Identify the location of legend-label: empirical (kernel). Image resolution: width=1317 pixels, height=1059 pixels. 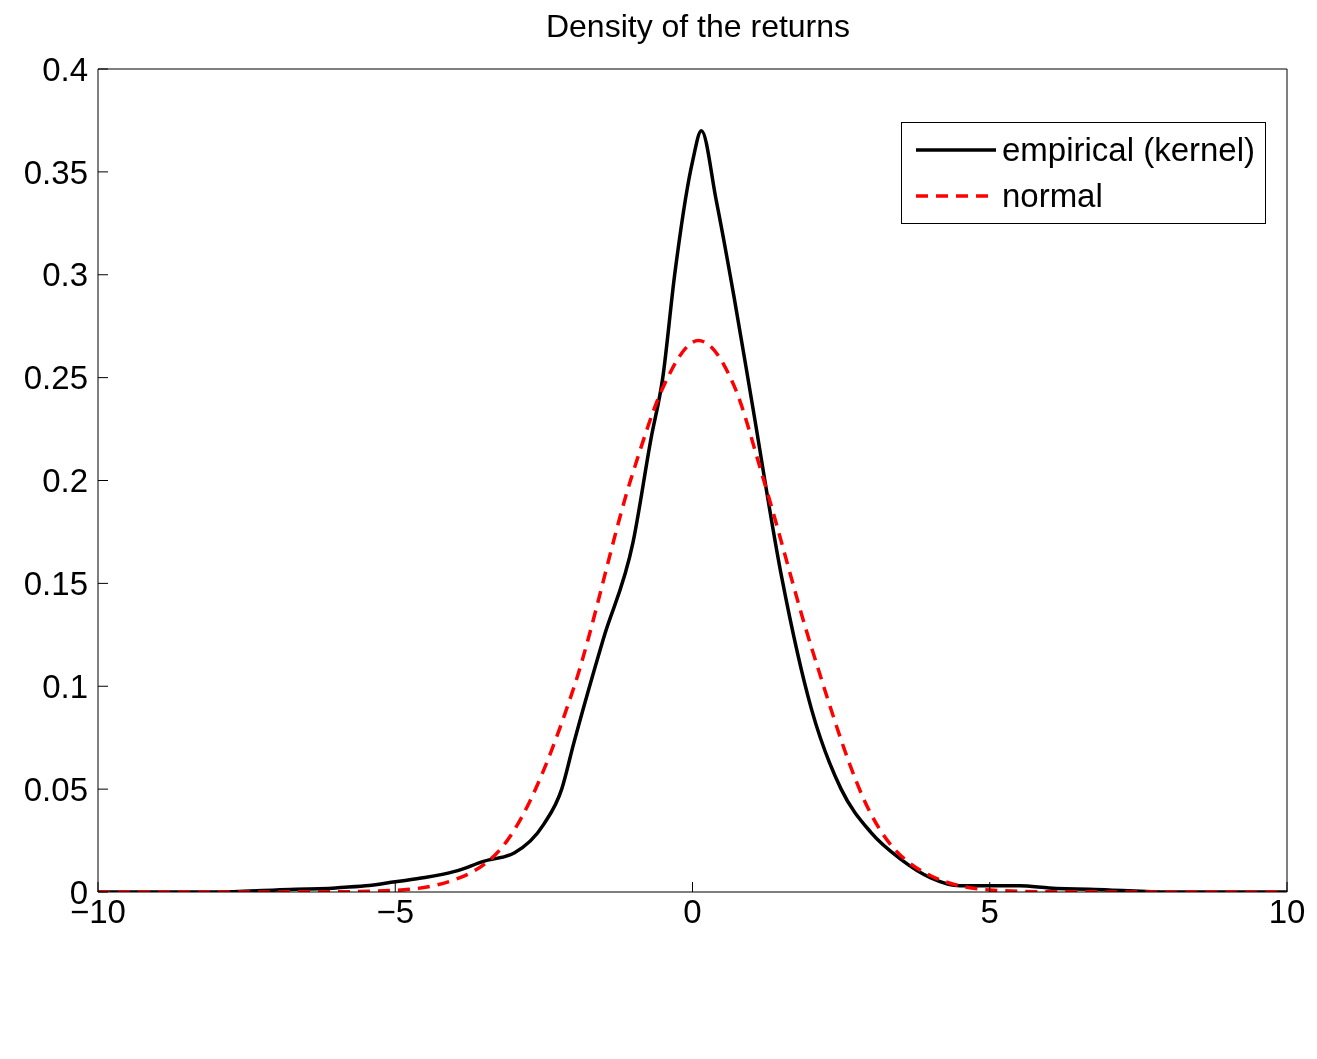
(1128, 150).